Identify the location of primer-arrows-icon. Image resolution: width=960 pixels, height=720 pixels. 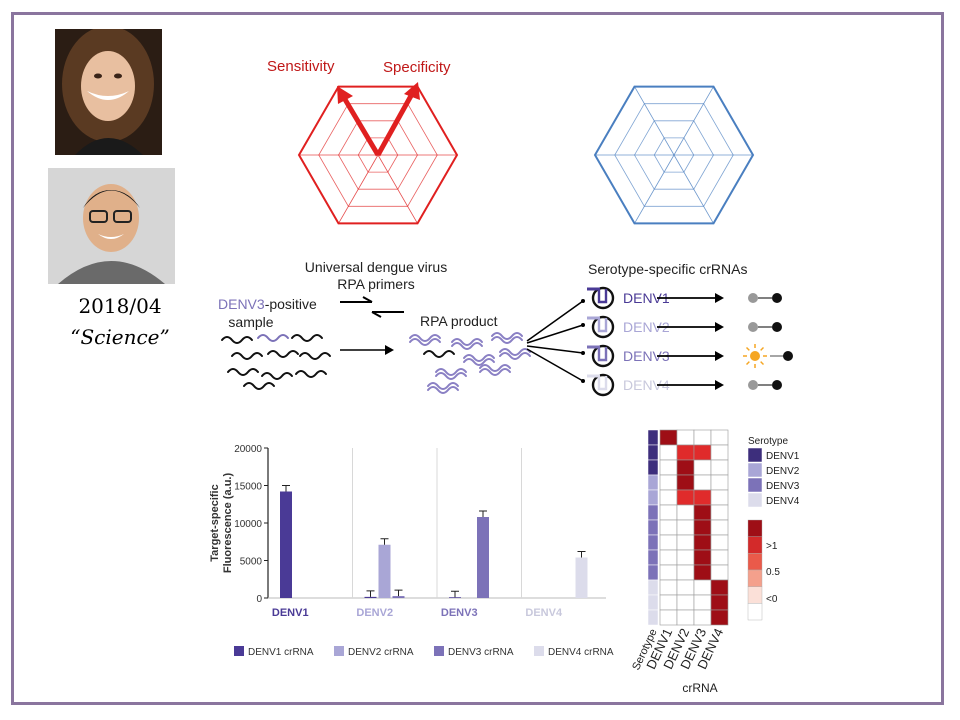
(372, 307).